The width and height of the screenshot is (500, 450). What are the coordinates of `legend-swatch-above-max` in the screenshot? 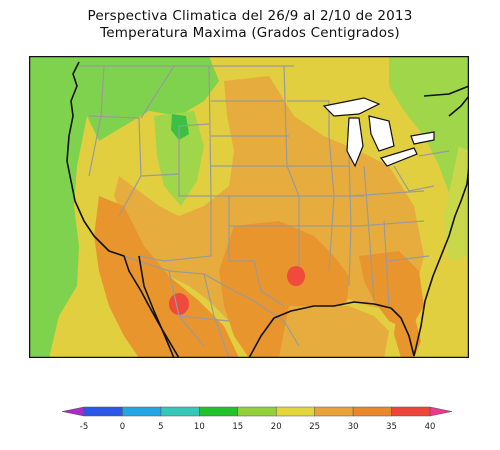 It's located at (441, 411).